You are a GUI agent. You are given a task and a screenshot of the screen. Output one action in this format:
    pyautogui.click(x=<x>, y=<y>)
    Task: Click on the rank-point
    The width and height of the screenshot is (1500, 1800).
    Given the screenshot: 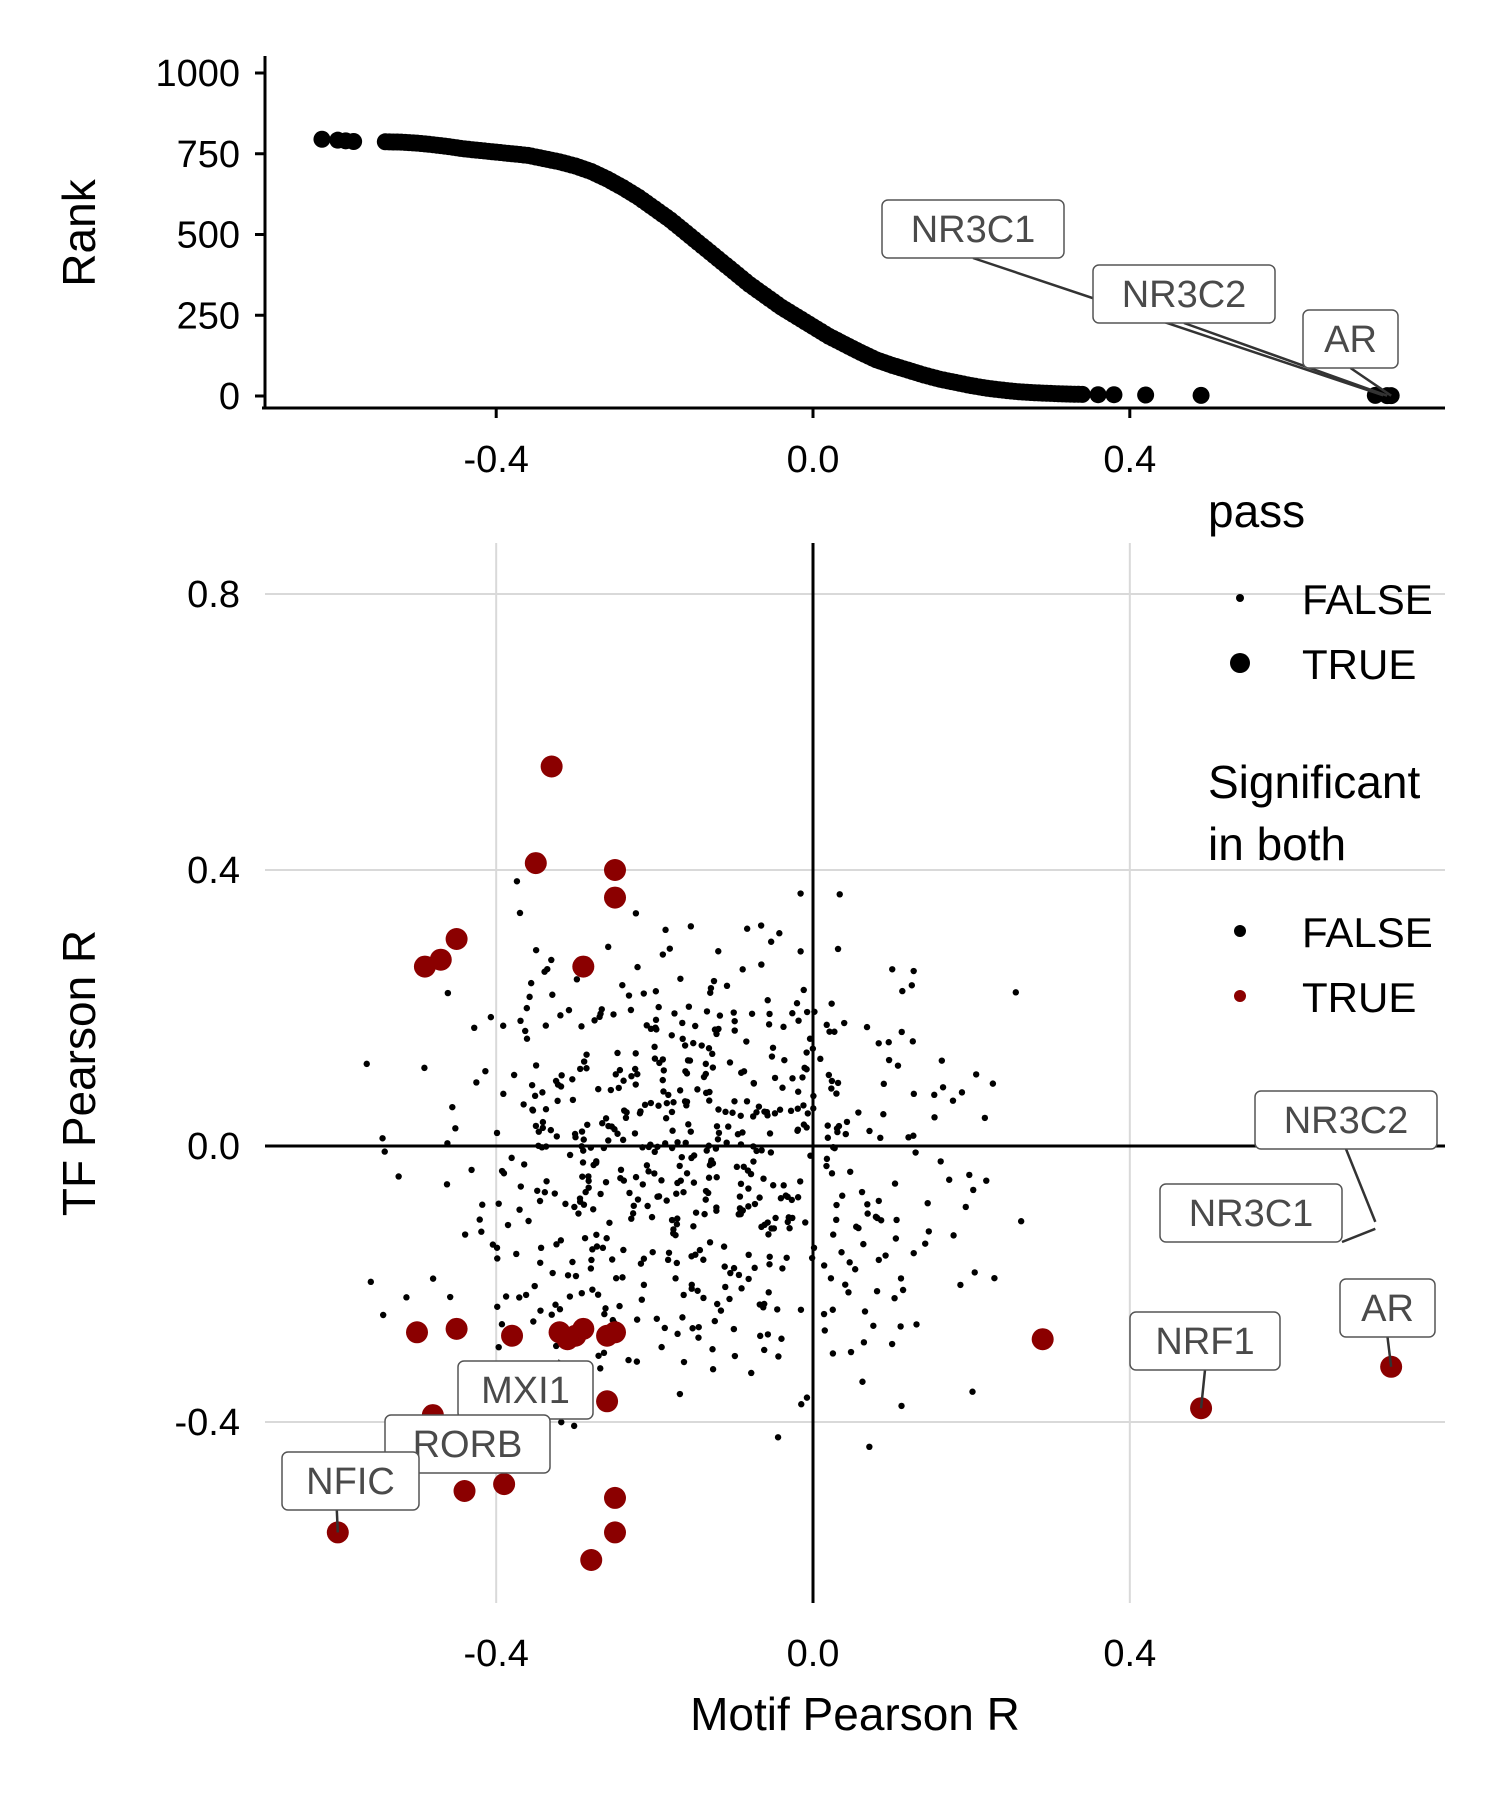 What is the action you would take?
    pyautogui.click(x=1201, y=395)
    